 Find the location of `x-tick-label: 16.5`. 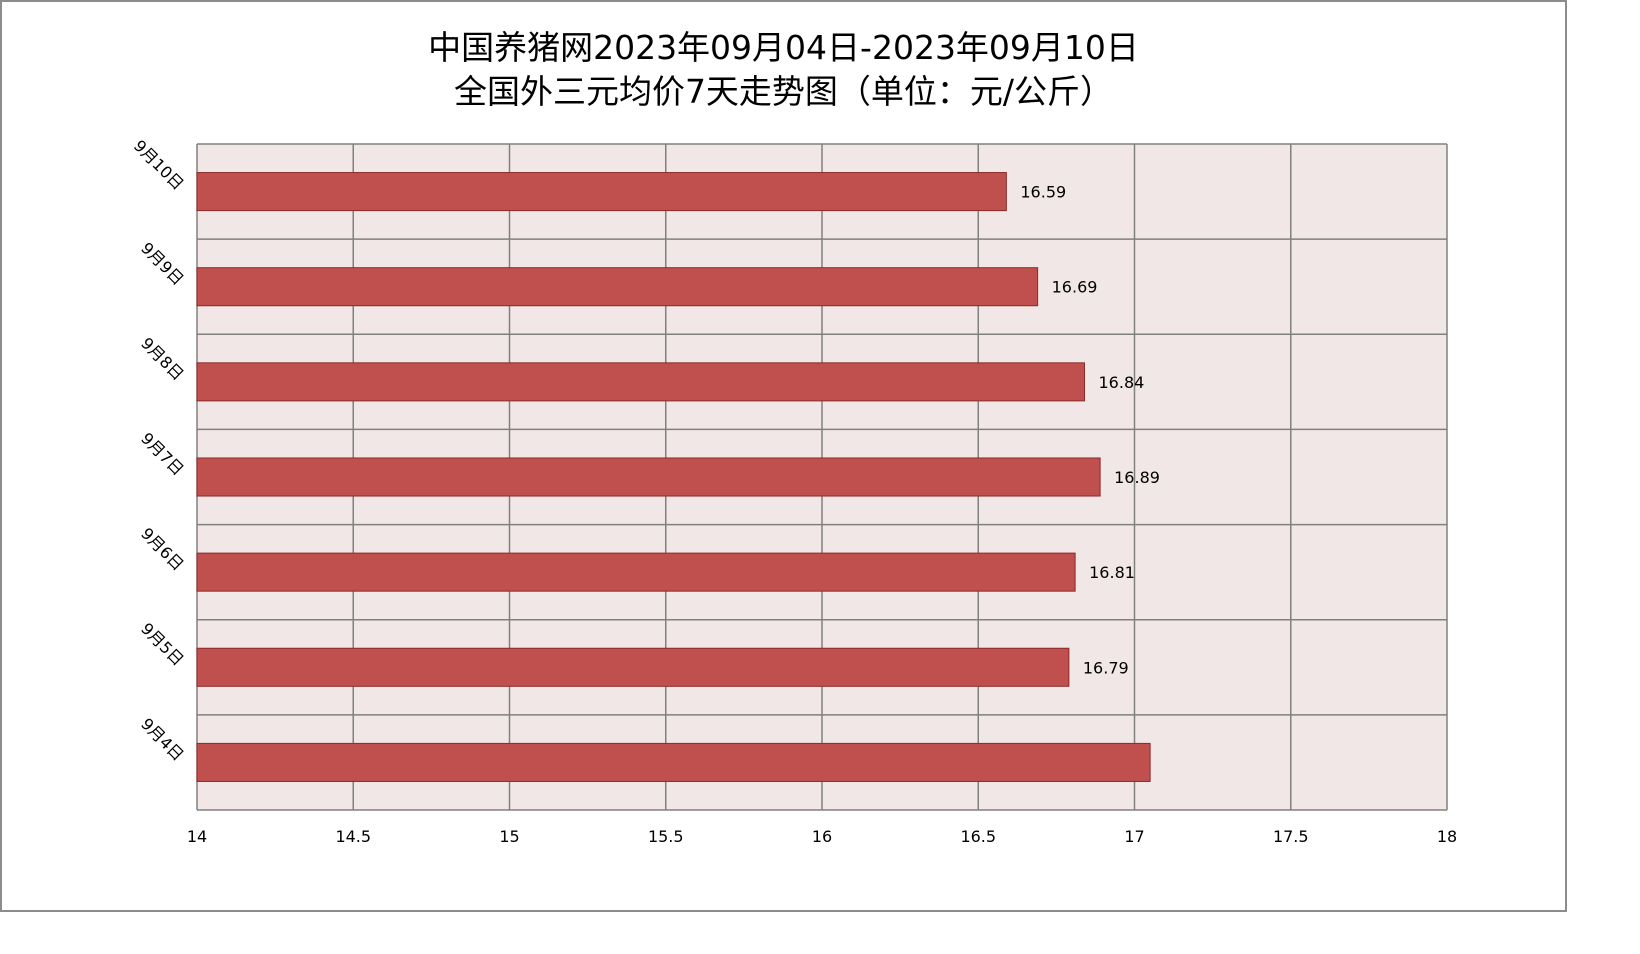

x-tick-label: 16.5 is located at coordinates (978, 836).